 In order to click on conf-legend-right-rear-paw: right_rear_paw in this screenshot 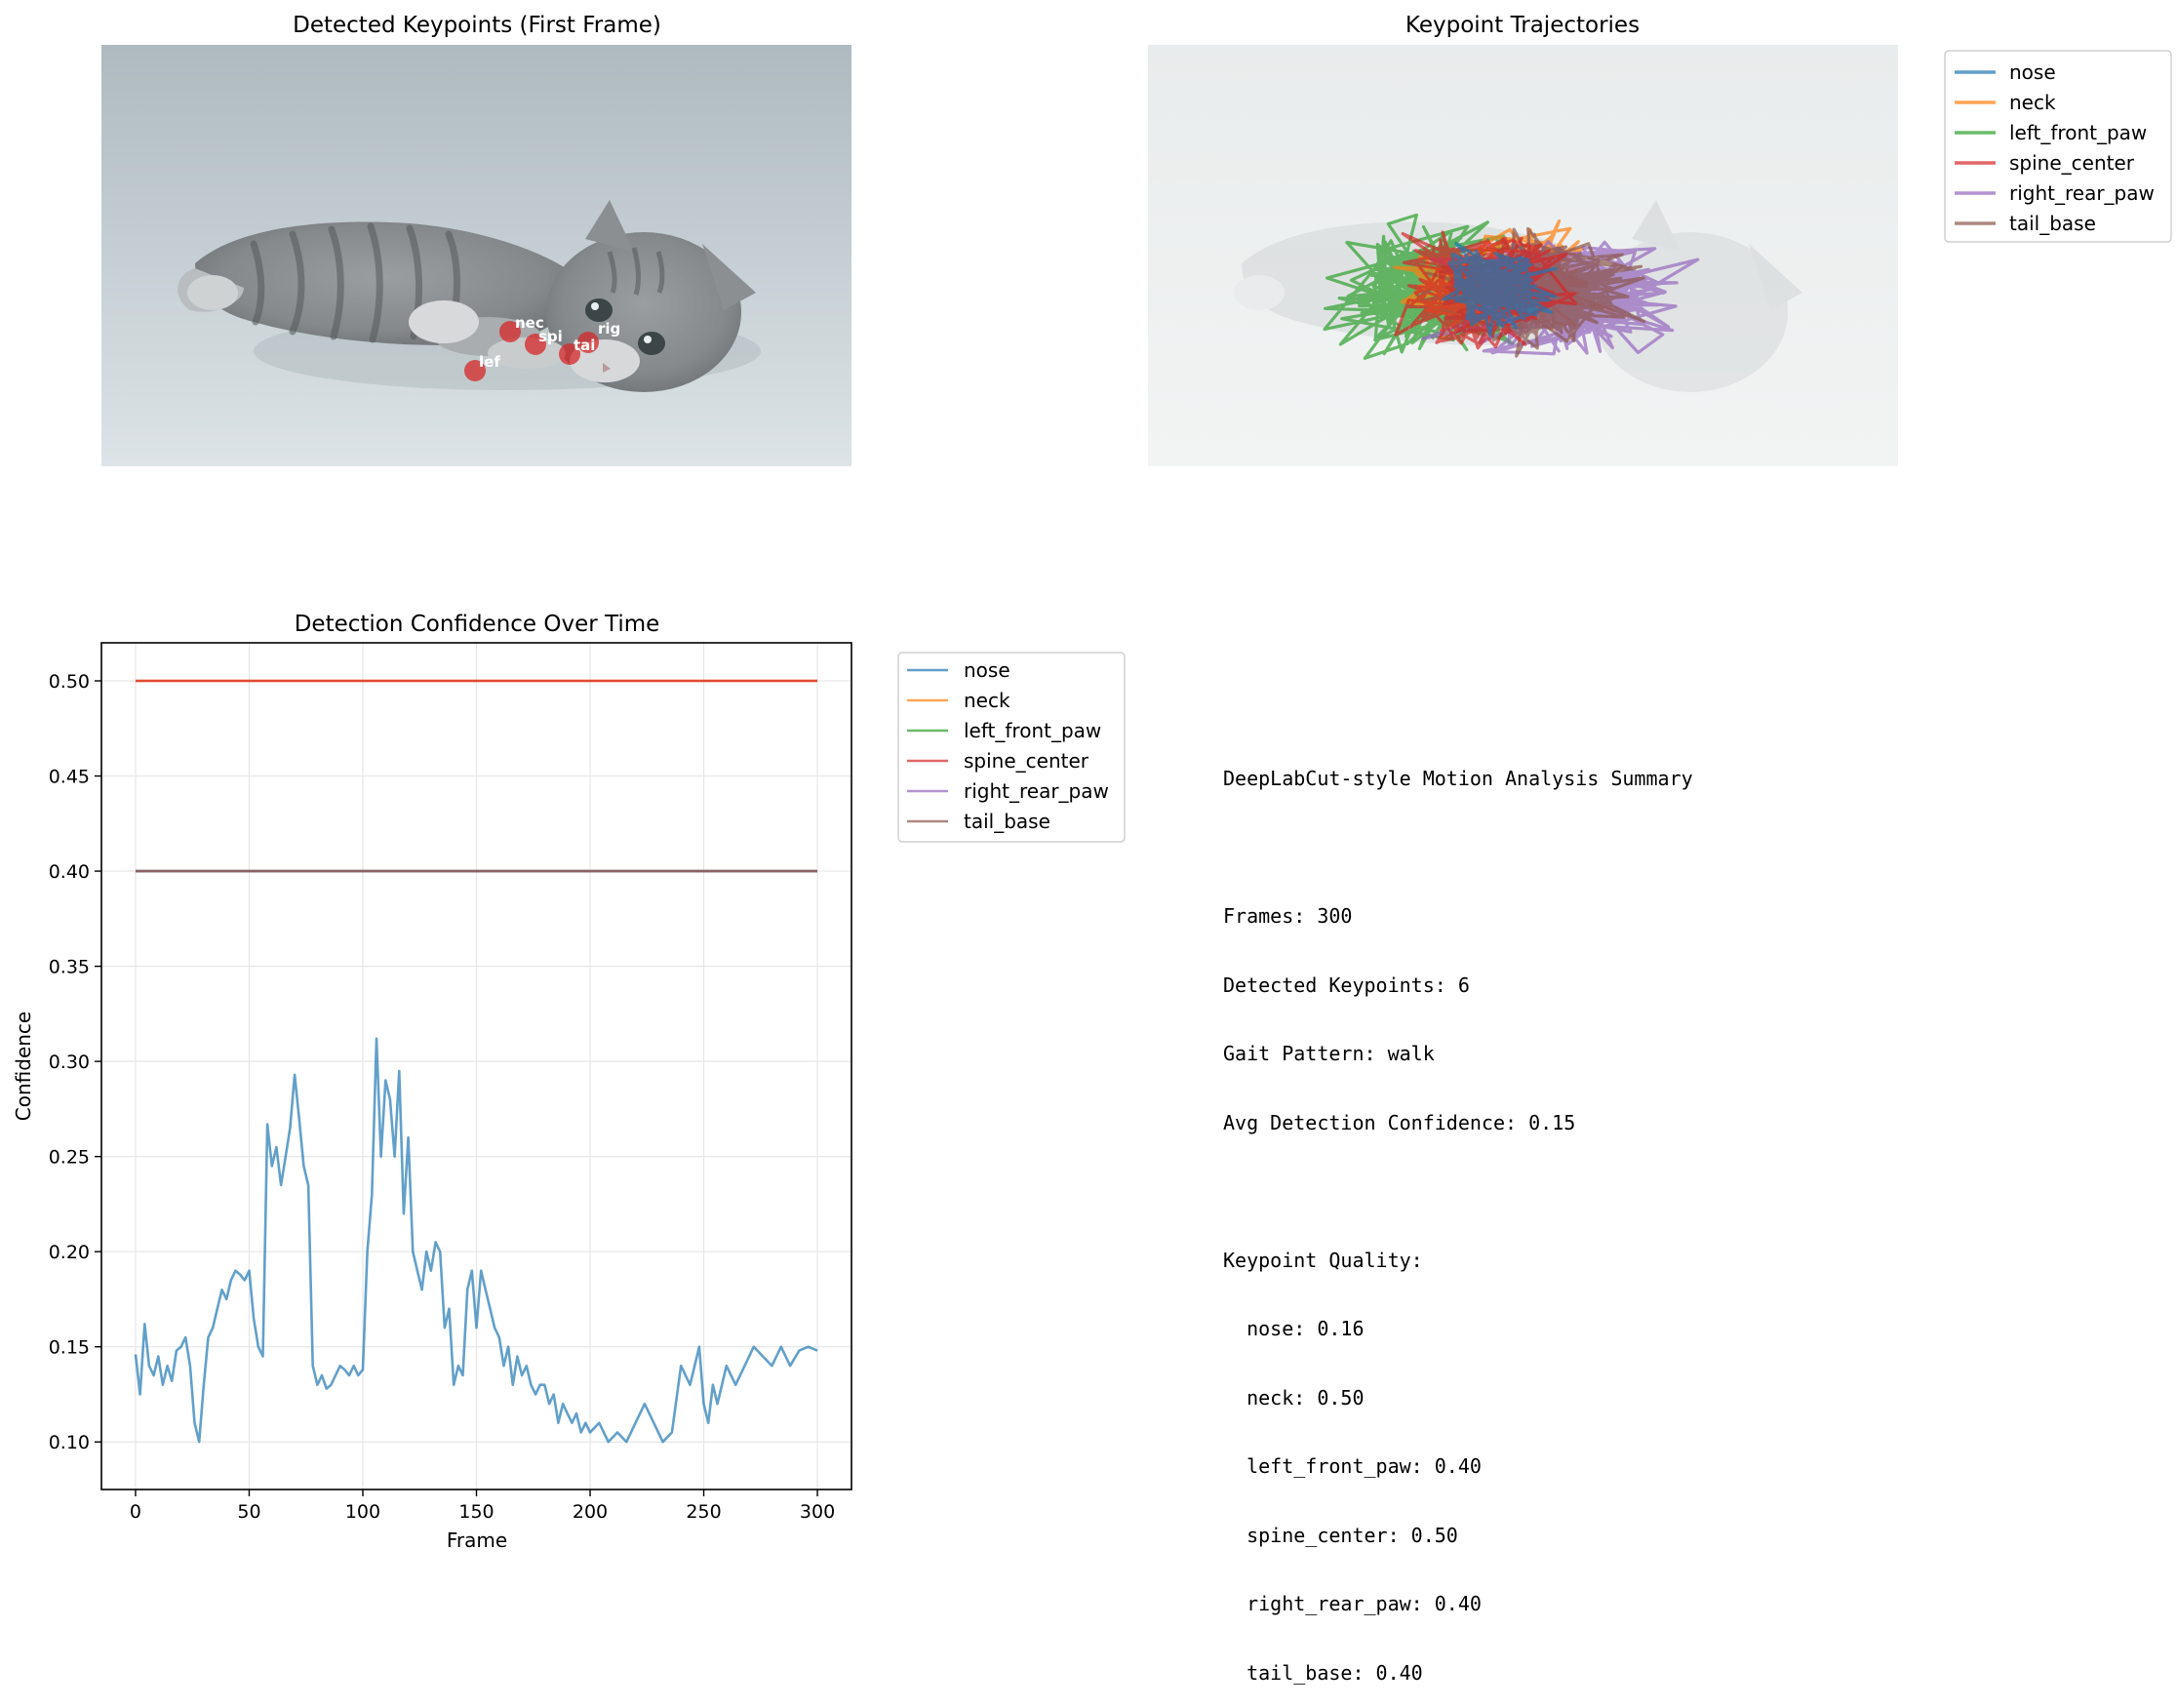, I will do `click(1008, 791)`.